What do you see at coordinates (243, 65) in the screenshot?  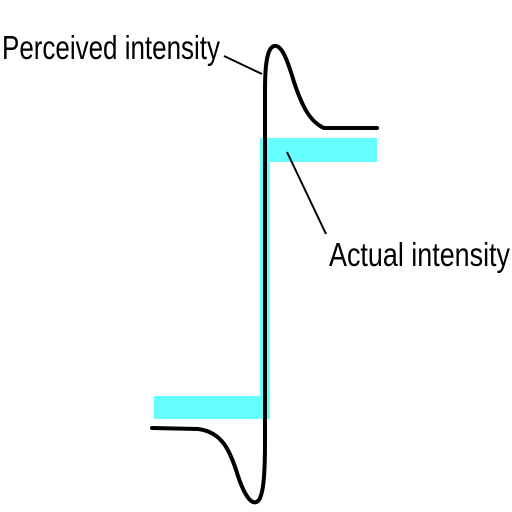 I see `perceived-intensity-leader` at bounding box center [243, 65].